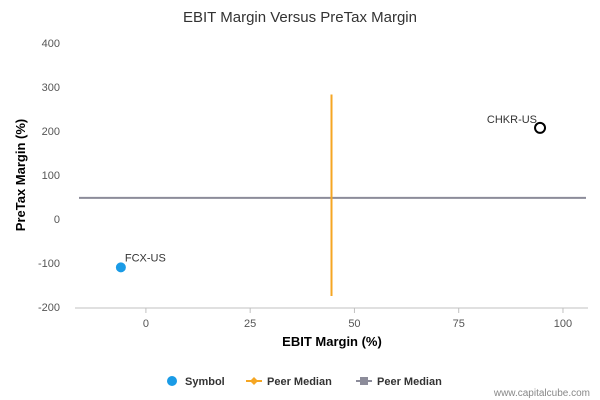 The image size is (600, 400). Describe the element at coordinates (332, 341) in the screenshot. I see `x-axis-title: EBIT Margin (%)` at that location.